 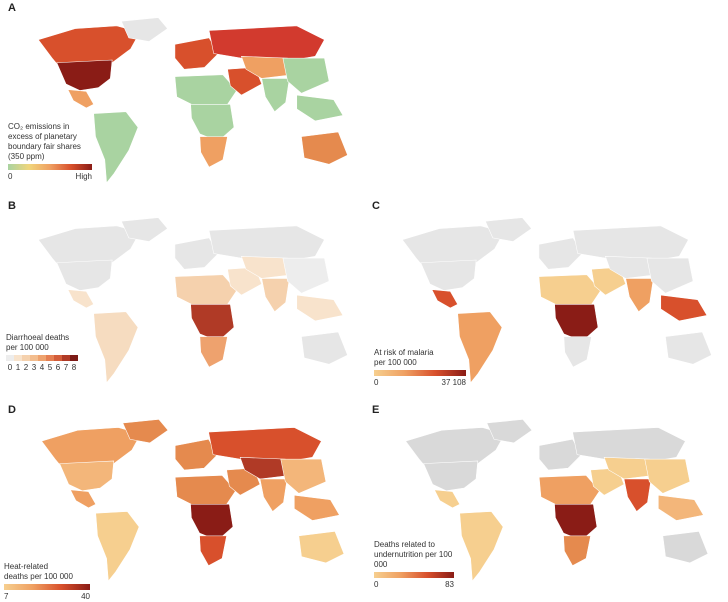 I want to click on legend-b-tick: 5, so click(x=50, y=367).